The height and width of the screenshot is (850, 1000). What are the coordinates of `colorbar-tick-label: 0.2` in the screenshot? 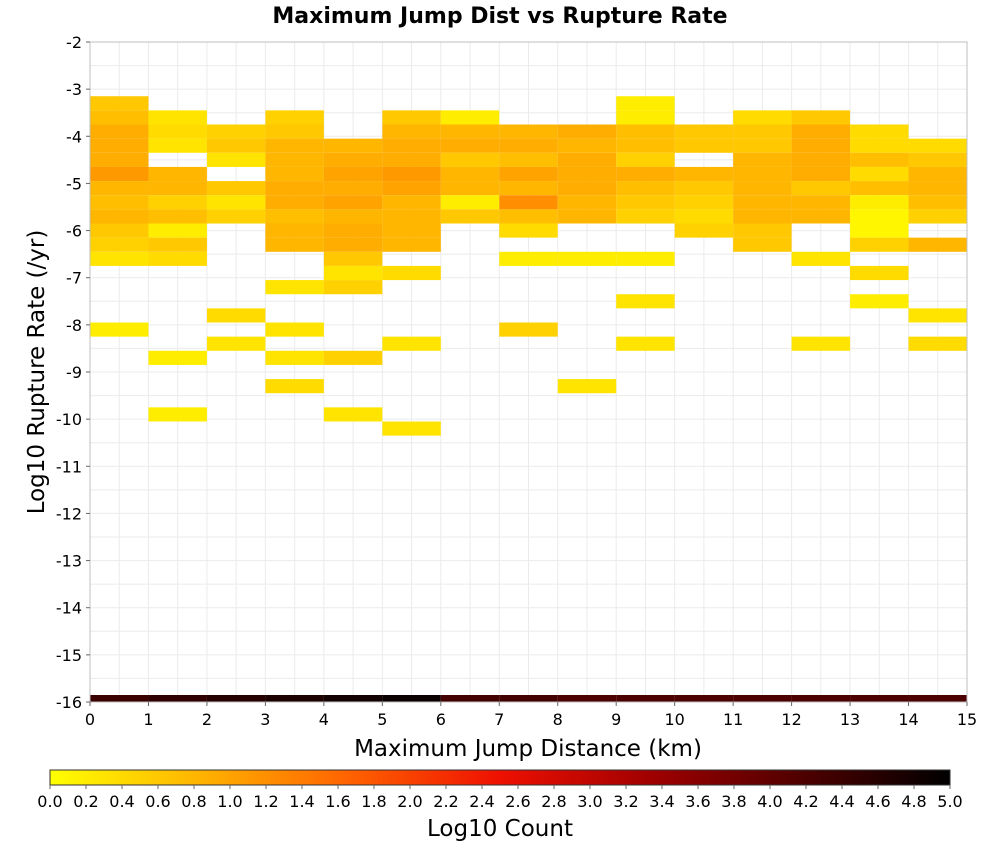 It's located at (85, 801).